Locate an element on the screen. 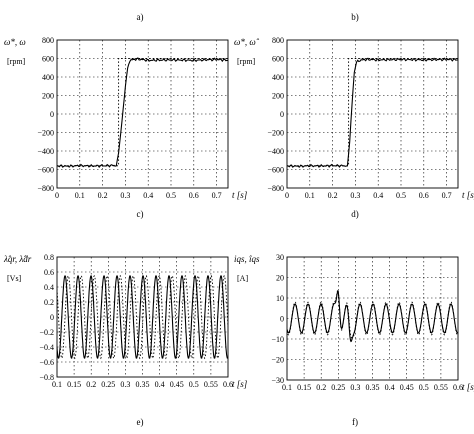  y-tick-label: −30 is located at coordinates (277, 380).